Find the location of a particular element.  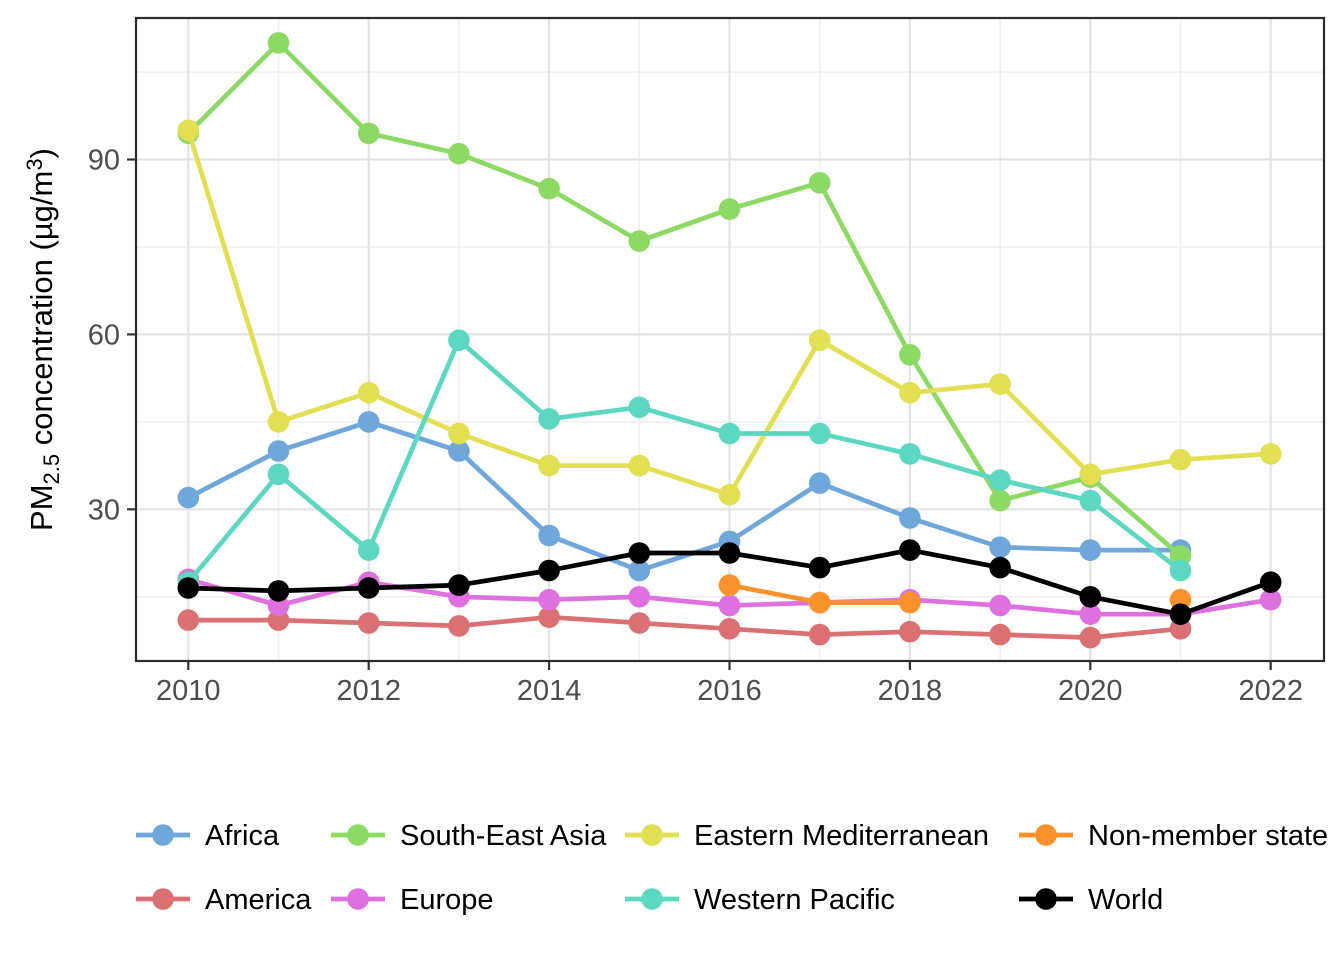

legend-item-america: America is located at coordinates (224, 900).